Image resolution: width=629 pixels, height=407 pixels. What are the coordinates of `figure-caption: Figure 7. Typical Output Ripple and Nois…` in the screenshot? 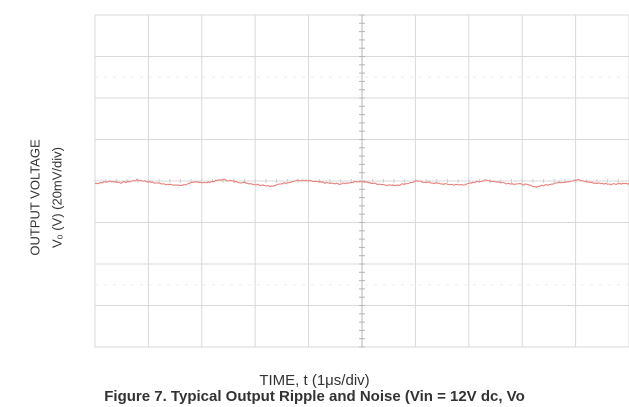 It's located at (314, 396).